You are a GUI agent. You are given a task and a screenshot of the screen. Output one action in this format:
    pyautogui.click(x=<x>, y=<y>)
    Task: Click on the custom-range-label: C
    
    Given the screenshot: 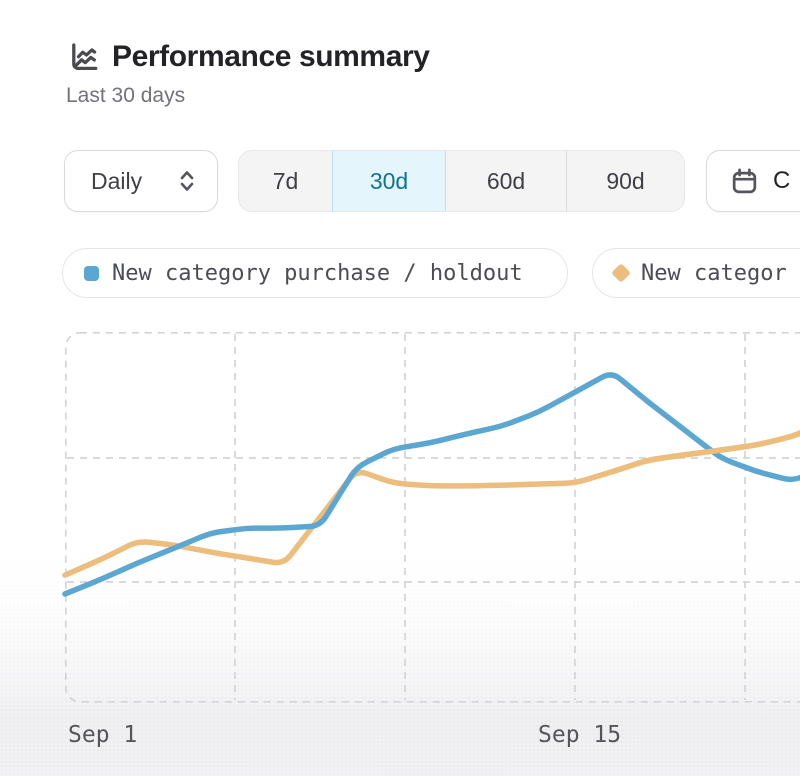 What is the action you would take?
    pyautogui.click(x=782, y=180)
    